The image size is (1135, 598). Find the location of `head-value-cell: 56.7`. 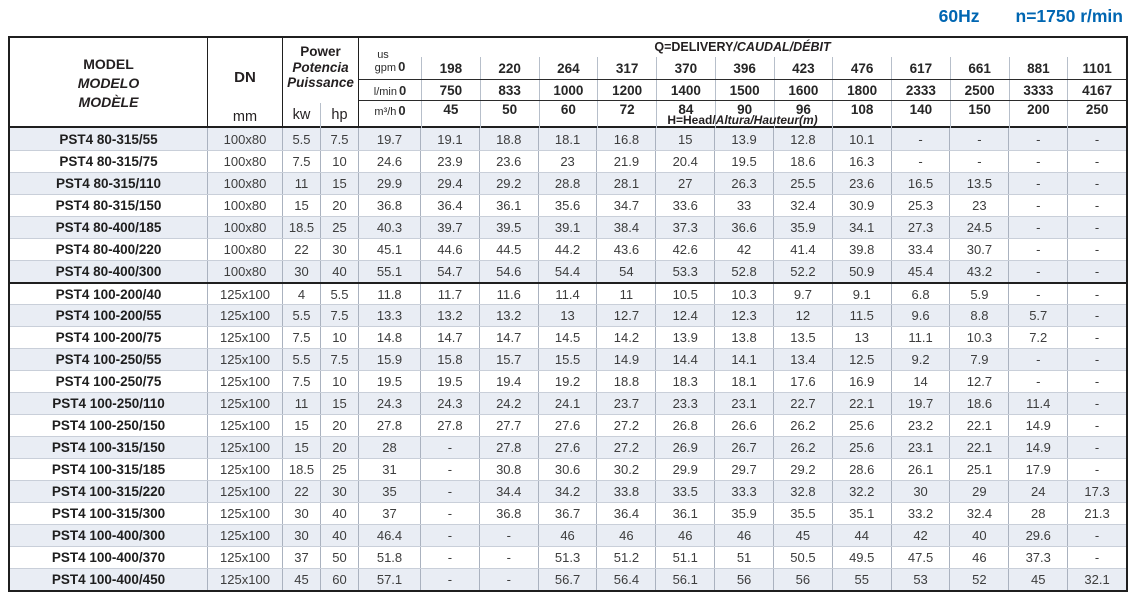

head-value-cell: 56.7 is located at coordinates (567, 579).